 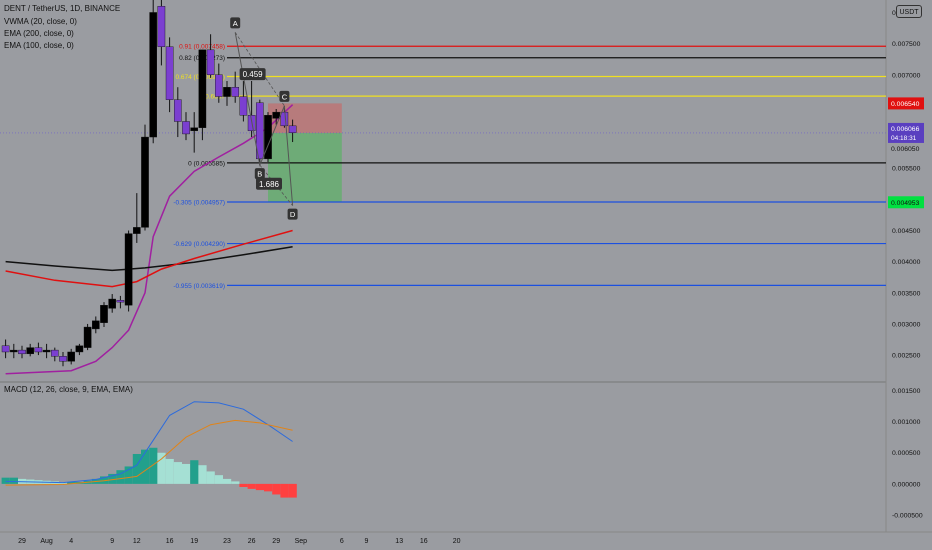 I want to click on price-axis-tick: 0.005500, so click(x=906, y=169).